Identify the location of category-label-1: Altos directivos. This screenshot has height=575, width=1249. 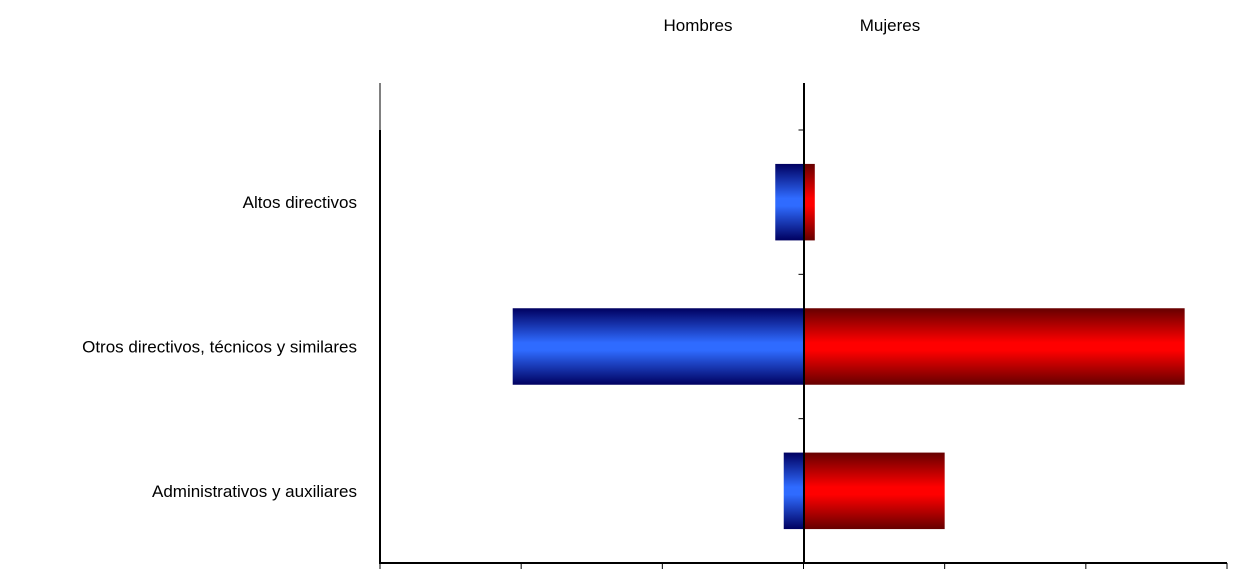
(300, 202).